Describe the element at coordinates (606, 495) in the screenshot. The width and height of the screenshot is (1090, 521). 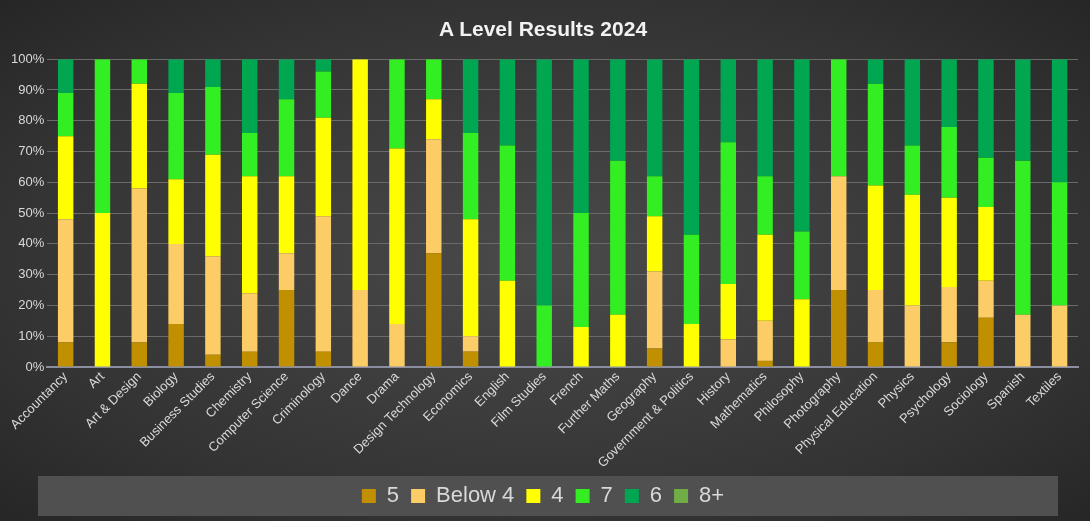
I see `legend-label: 7` at that location.